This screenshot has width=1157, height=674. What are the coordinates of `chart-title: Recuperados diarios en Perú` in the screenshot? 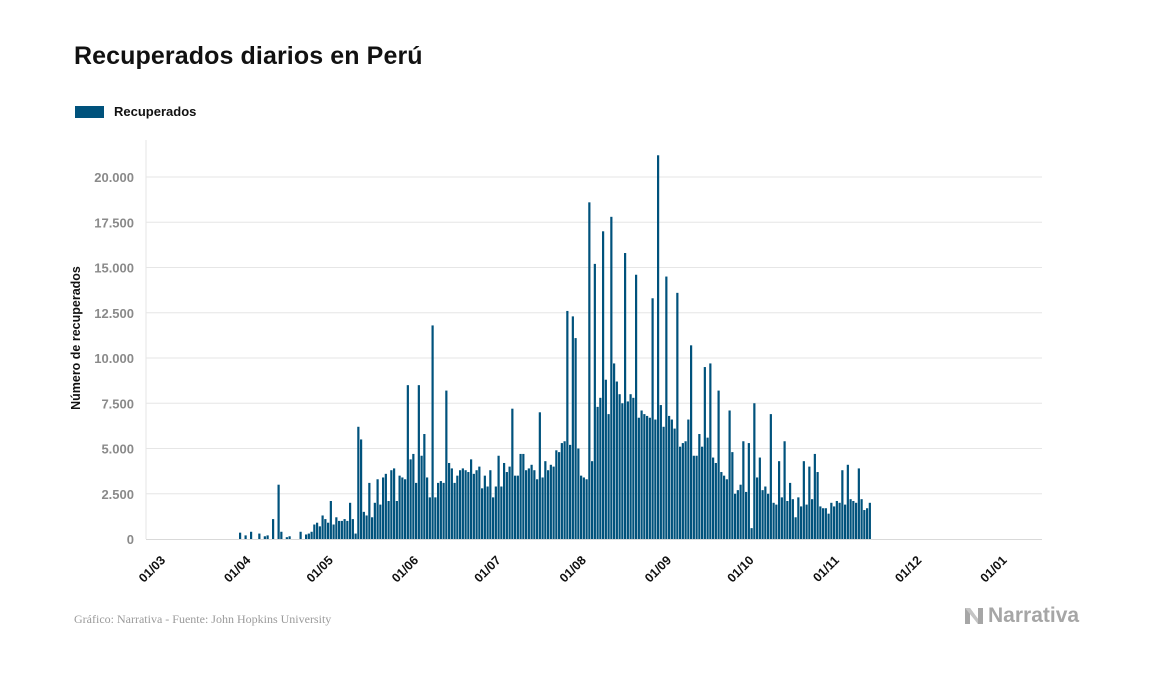 It's located at (248, 56).